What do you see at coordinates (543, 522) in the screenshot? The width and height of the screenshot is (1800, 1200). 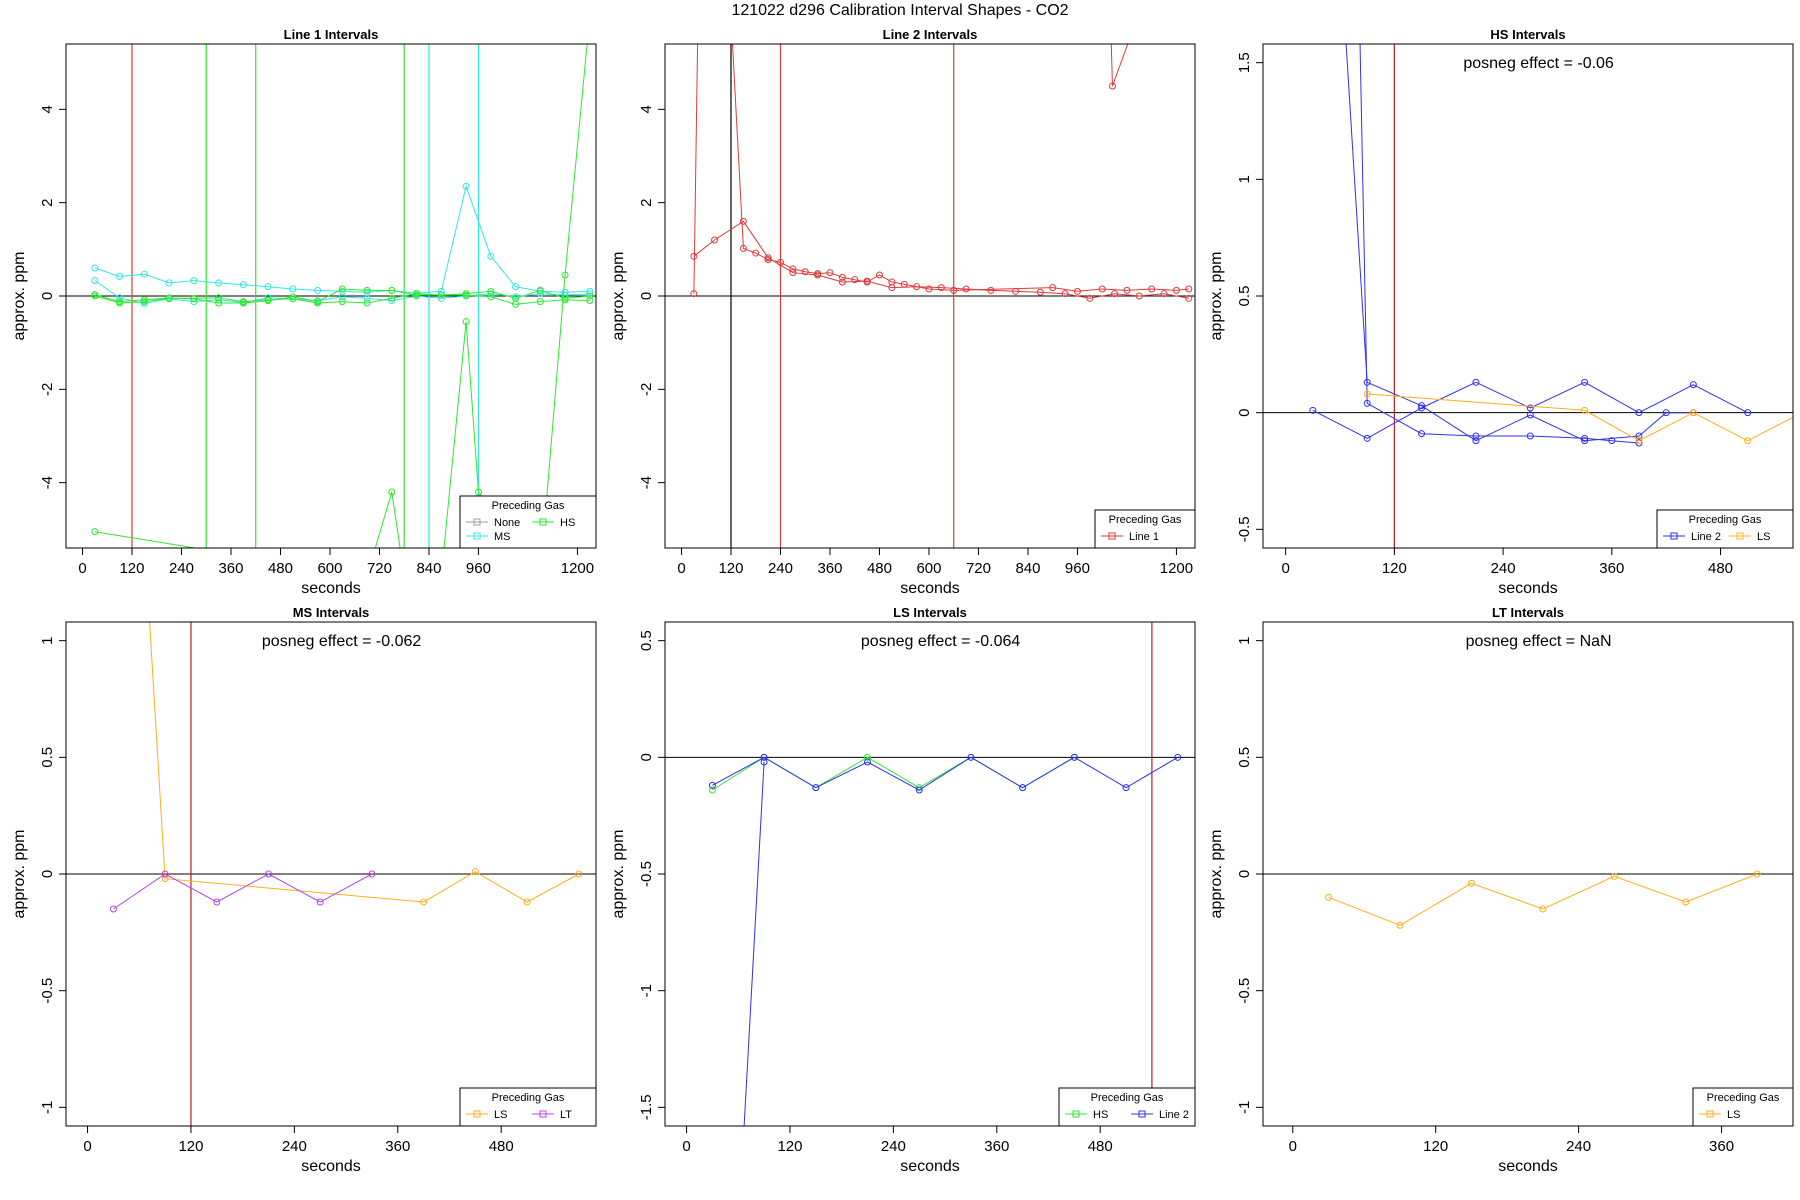 I see `legend-swatch-marker` at bounding box center [543, 522].